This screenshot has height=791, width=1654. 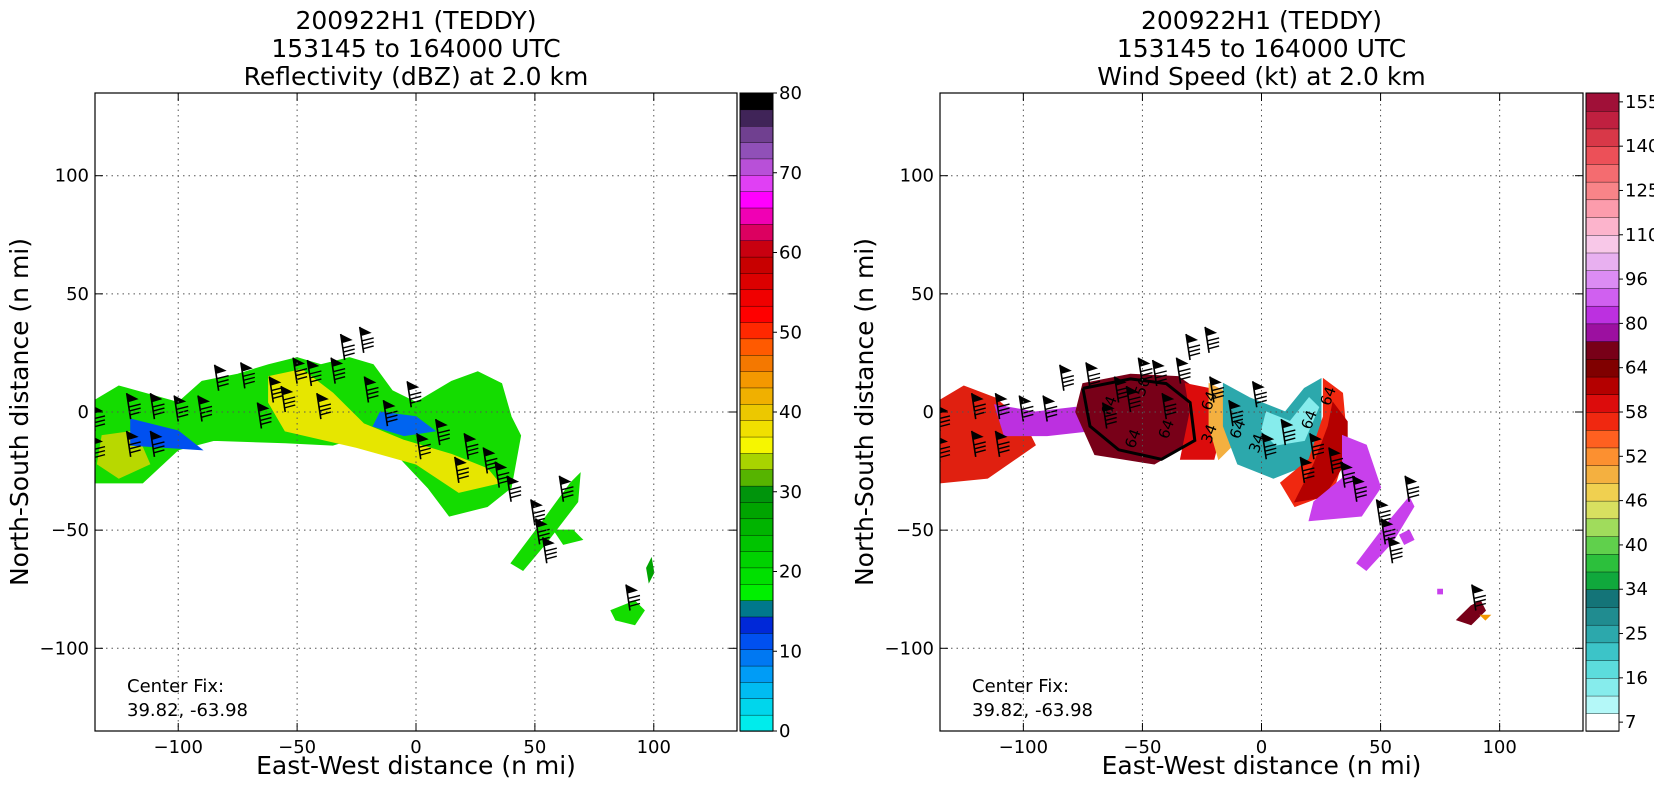 I want to click on colorbar-tick-label: 46, so click(x=1636, y=501).